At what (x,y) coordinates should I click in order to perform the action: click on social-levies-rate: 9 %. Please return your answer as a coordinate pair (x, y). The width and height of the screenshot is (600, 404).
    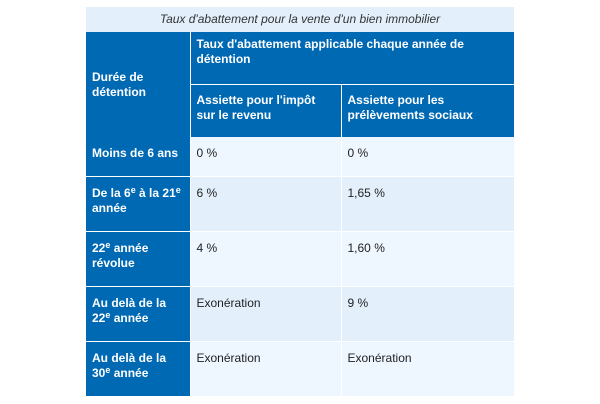
    Looking at the image, I should click on (428, 314).